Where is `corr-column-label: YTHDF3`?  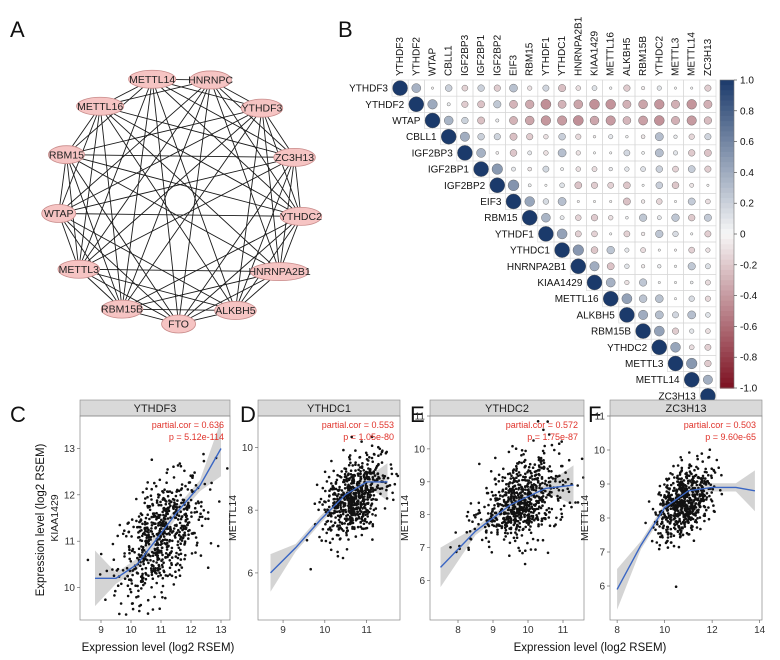
corr-column-label: YTHDF3 is located at coordinates (400, 56).